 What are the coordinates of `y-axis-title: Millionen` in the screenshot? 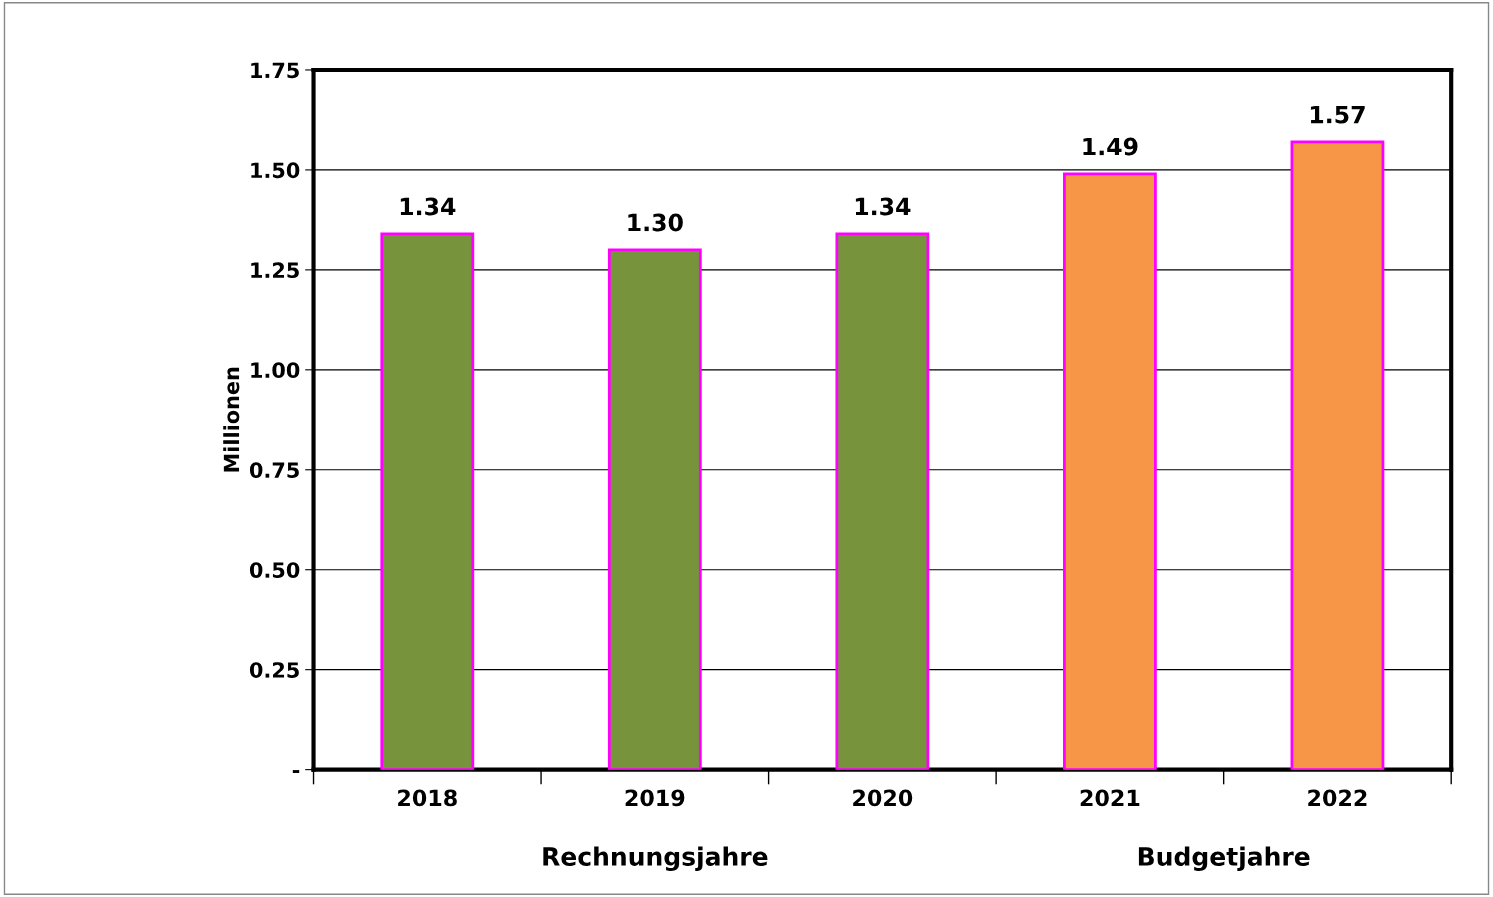 It's located at (231, 419).